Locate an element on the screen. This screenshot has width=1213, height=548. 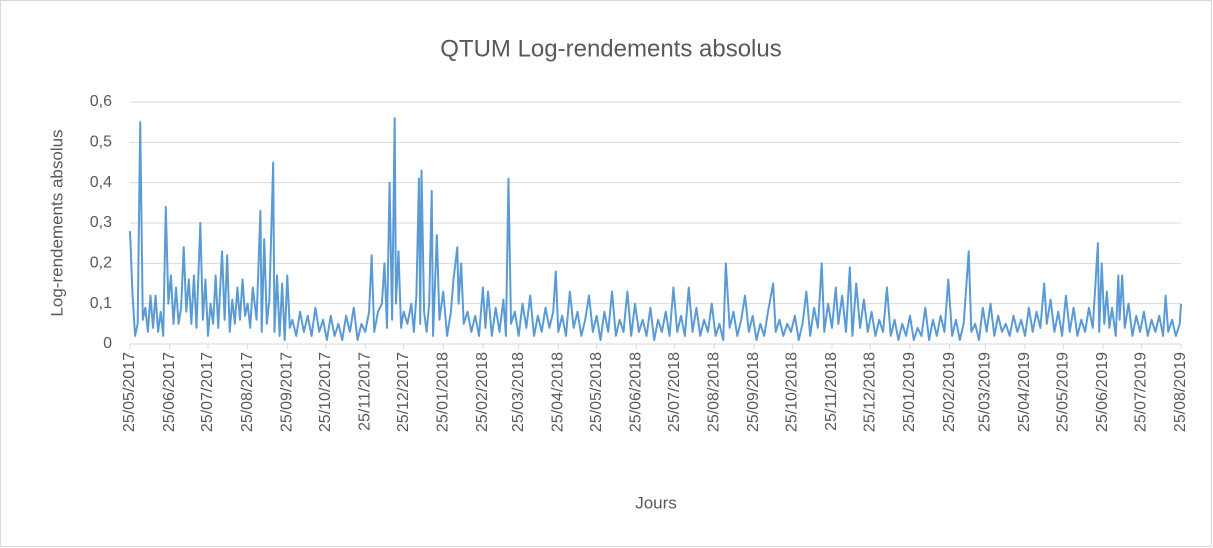
y-tick-label: 0,2 is located at coordinates (101, 263).